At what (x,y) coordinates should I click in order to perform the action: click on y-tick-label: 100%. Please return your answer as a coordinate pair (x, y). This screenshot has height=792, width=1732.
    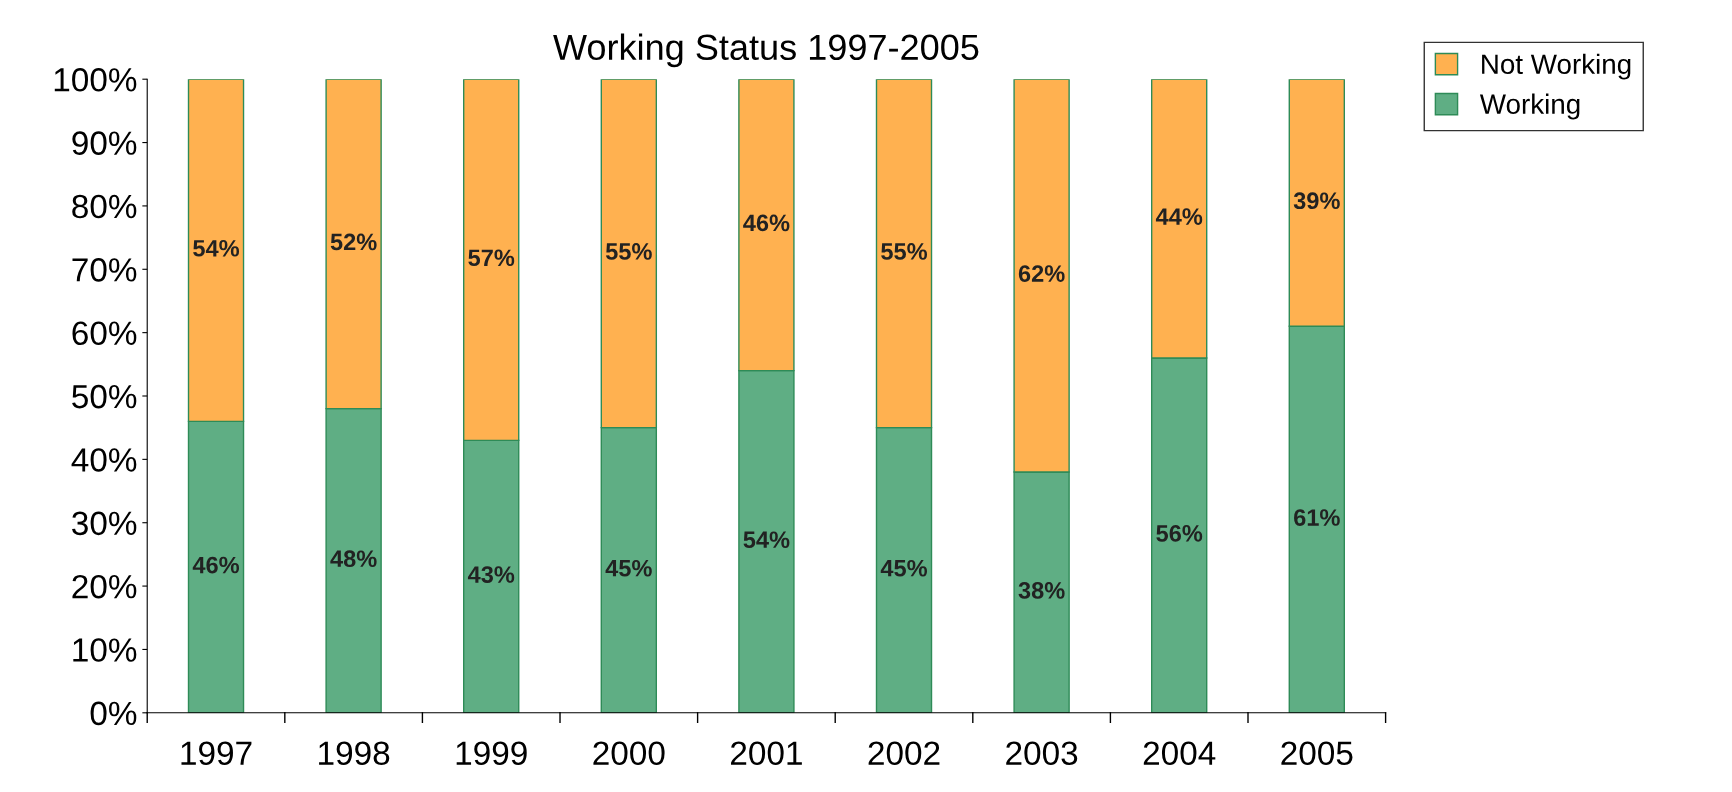
    Looking at the image, I should click on (95, 80).